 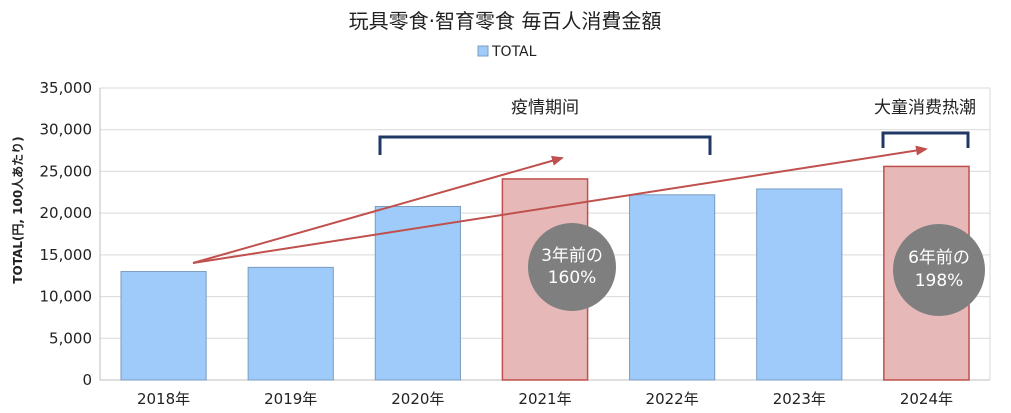 What do you see at coordinates (290, 399) in the screenshot?
I see `x-tick-label: 2019年` at bounding box center [290, 399].